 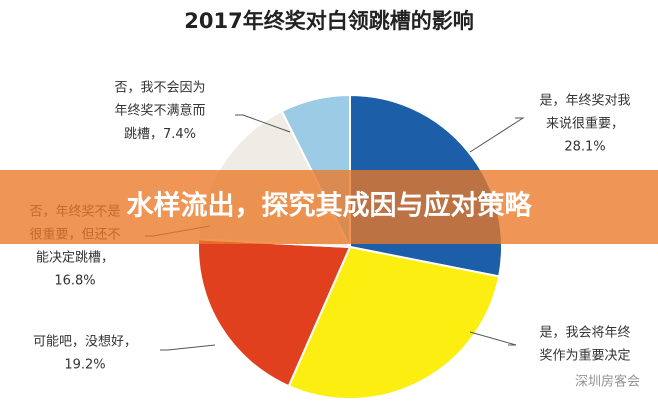 I want to click on slice-label: 是，年终奖对我, so click(x=584, y=101).